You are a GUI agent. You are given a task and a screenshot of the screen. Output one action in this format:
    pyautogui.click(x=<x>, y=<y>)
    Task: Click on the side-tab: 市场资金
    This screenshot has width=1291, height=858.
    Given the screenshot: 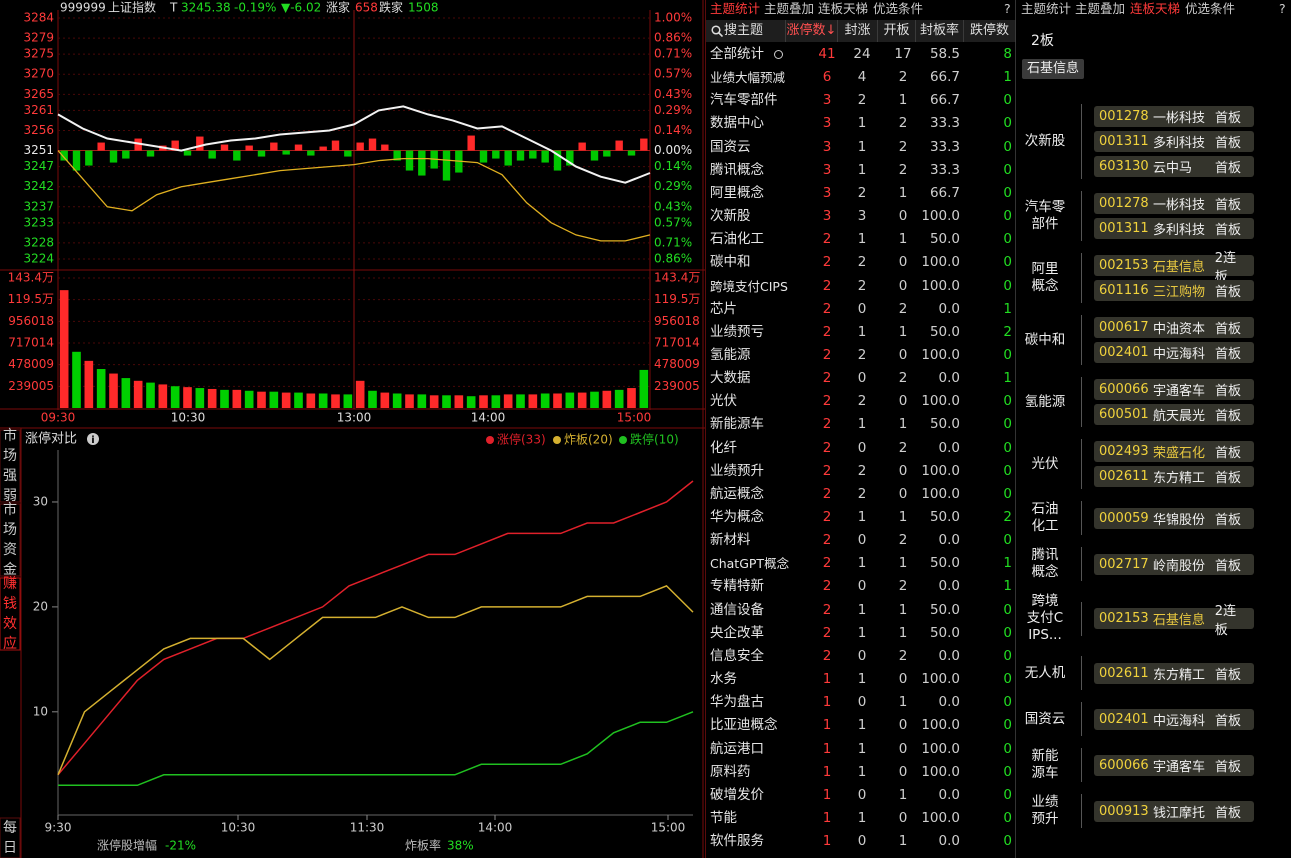 What is the action you would take?
    pyautogui.click(x=10, y=539)
    